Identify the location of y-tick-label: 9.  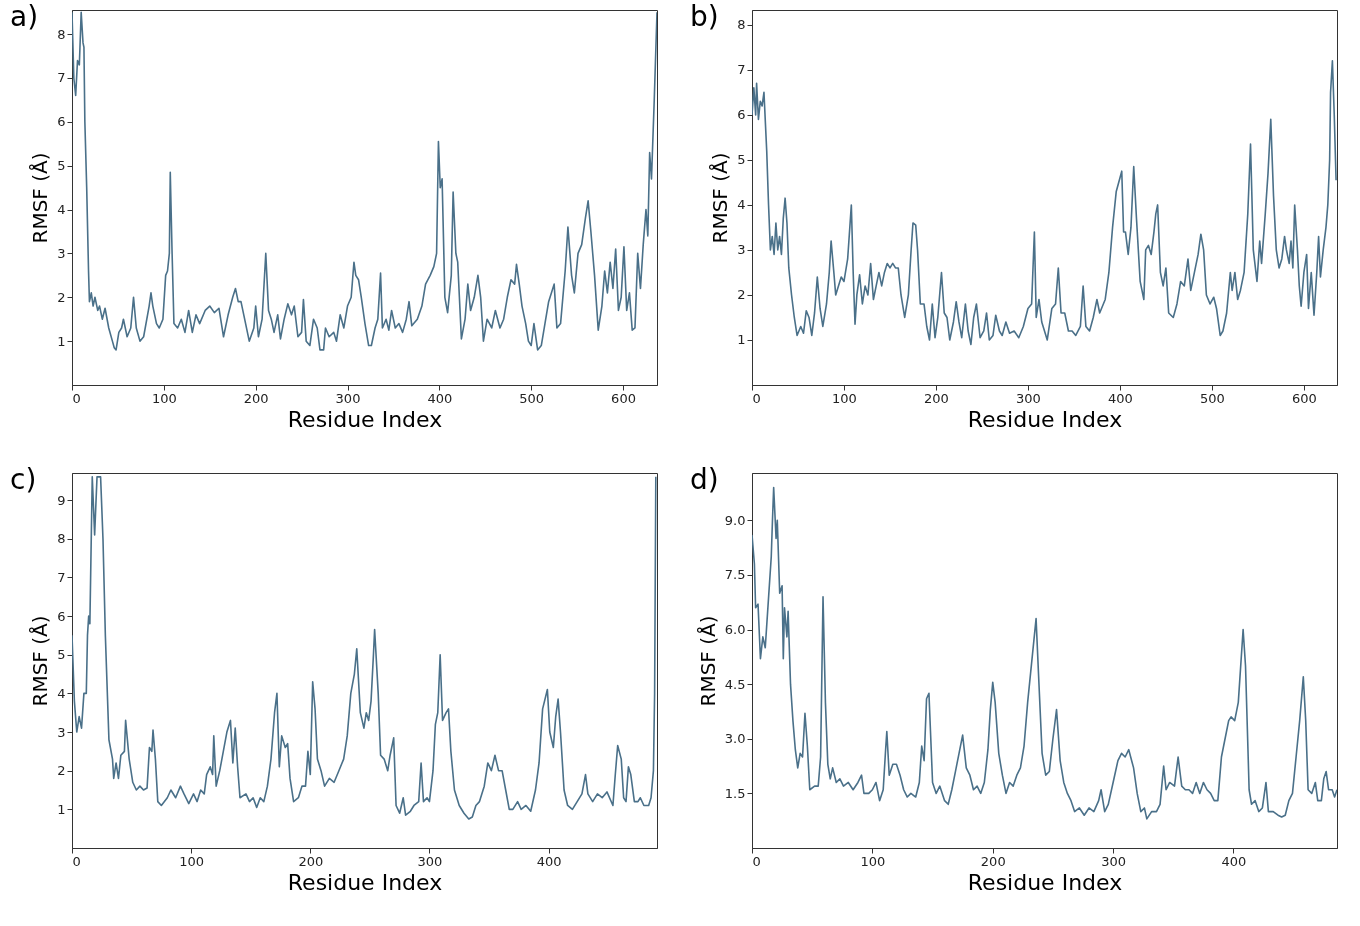
(61, 500).